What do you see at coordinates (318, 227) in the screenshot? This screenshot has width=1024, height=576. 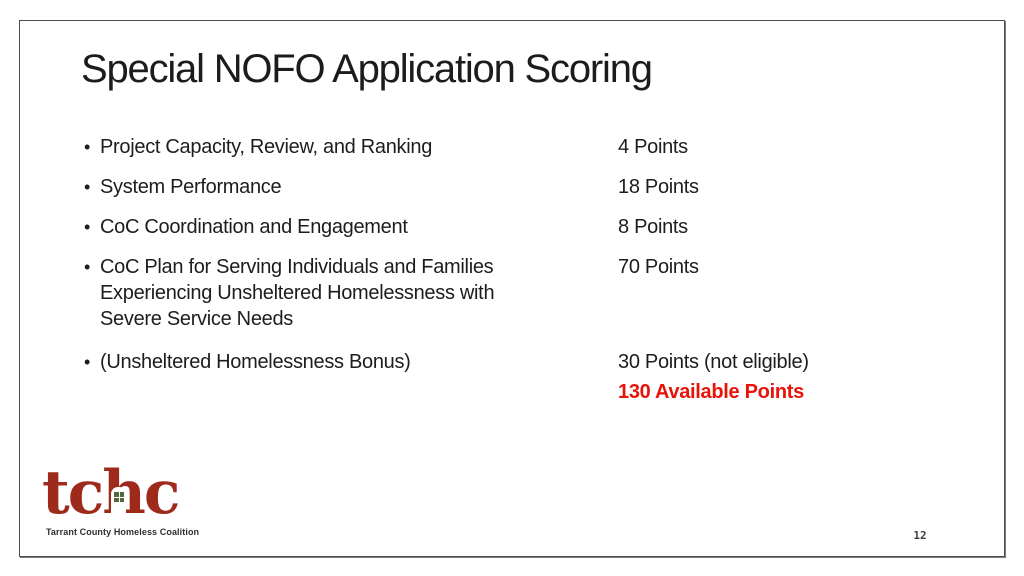 I see `item-label: CoC Coordination and Engagement` at bounding box center [318, 227].